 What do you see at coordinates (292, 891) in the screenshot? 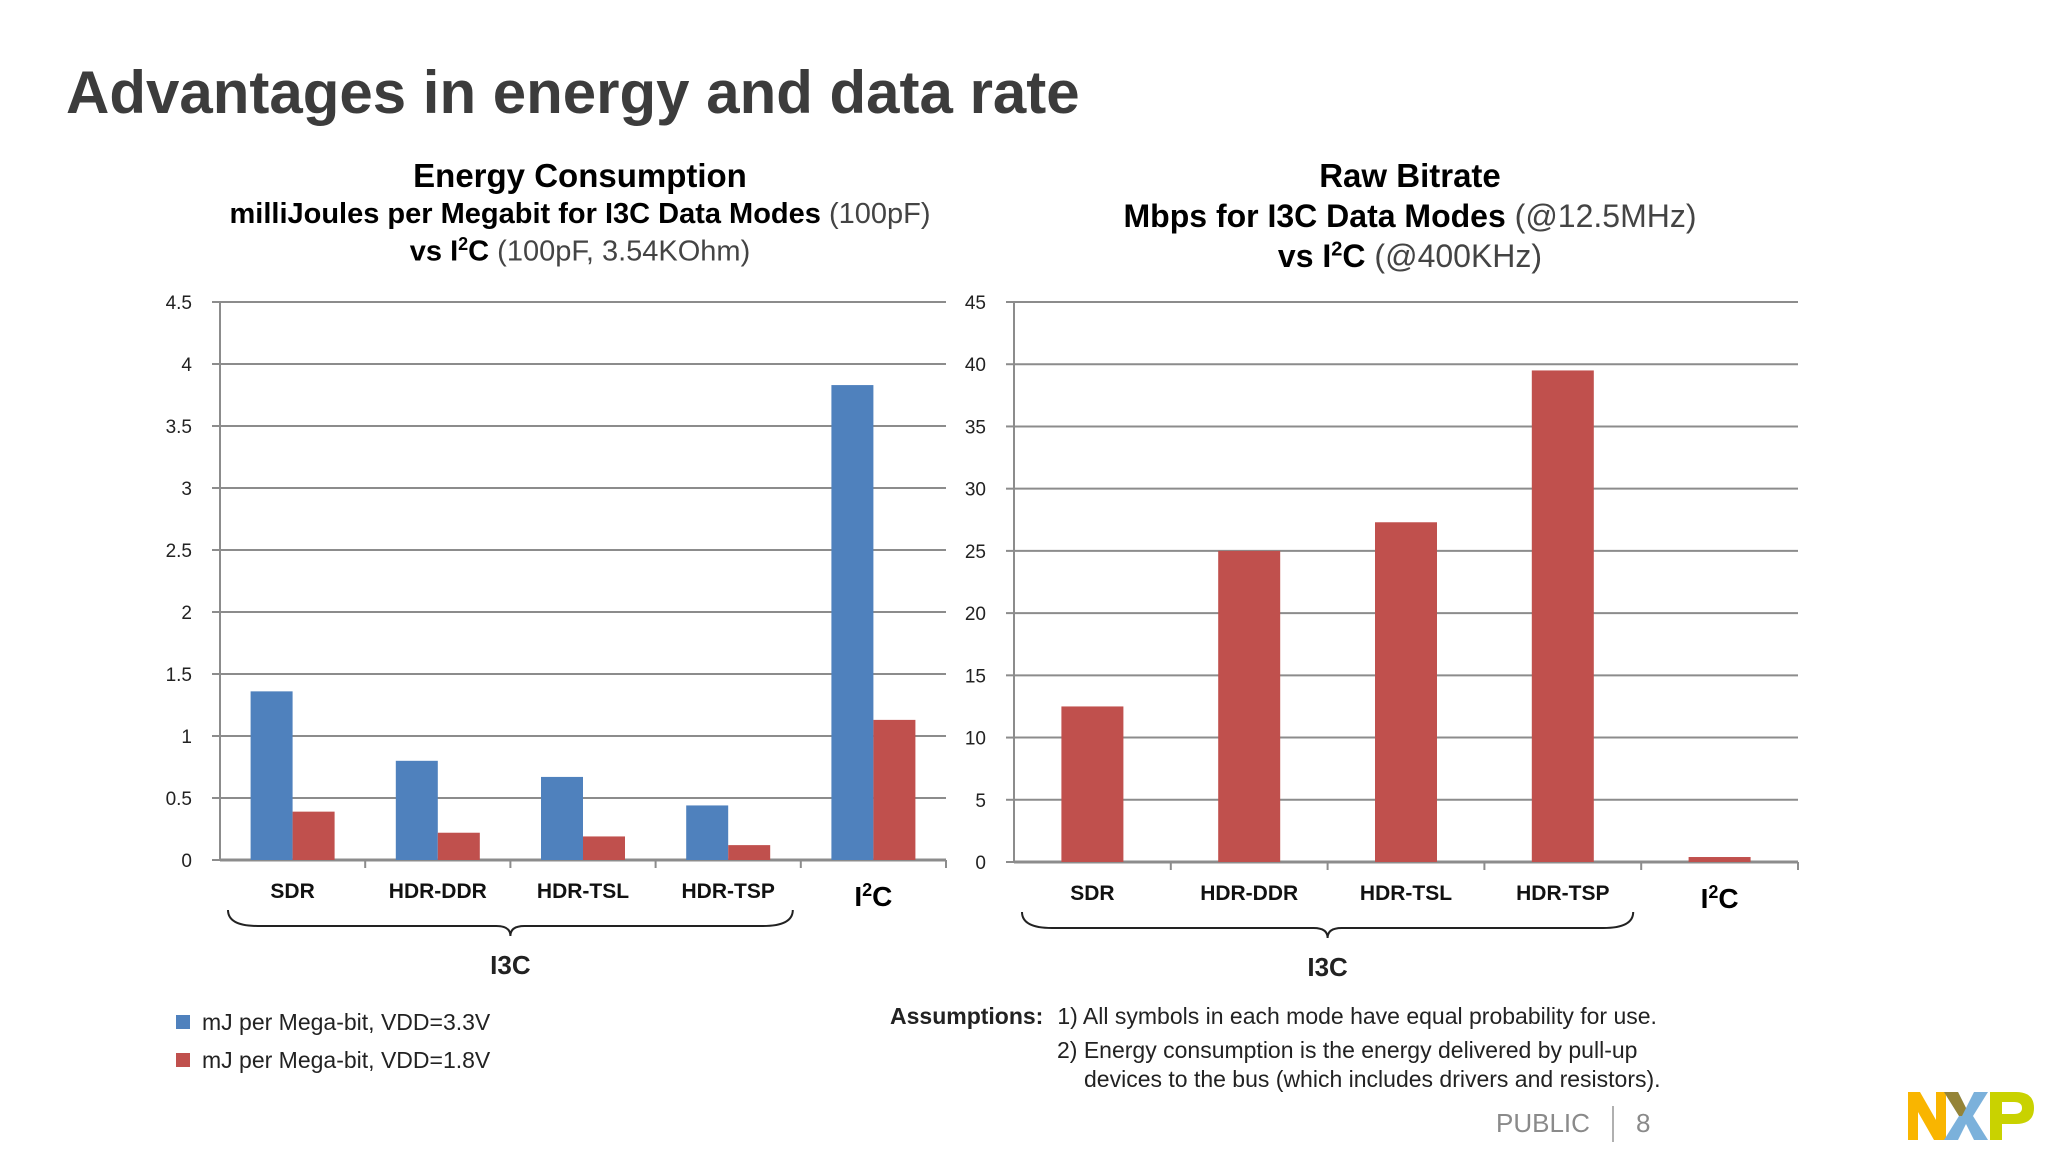
I see `energy-category-label: SDR` at bounding box center [292, 891].